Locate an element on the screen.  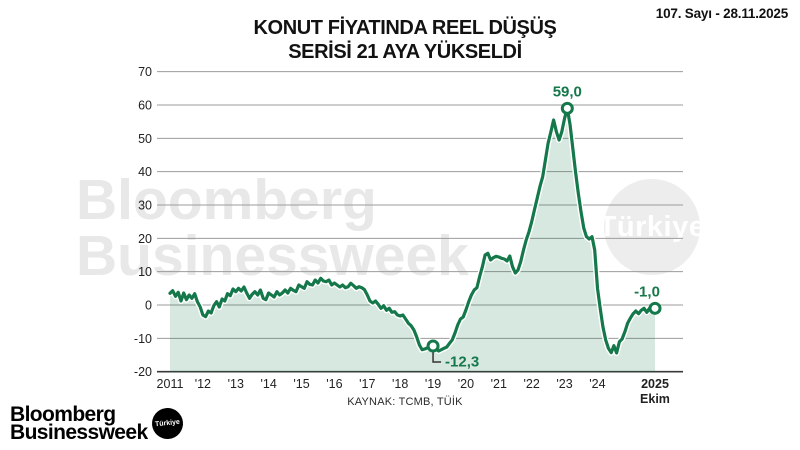
chart-title-line1: KONUT FİYATINDA REEL DÜŞÜŞ is located at coordinates (405, 28).